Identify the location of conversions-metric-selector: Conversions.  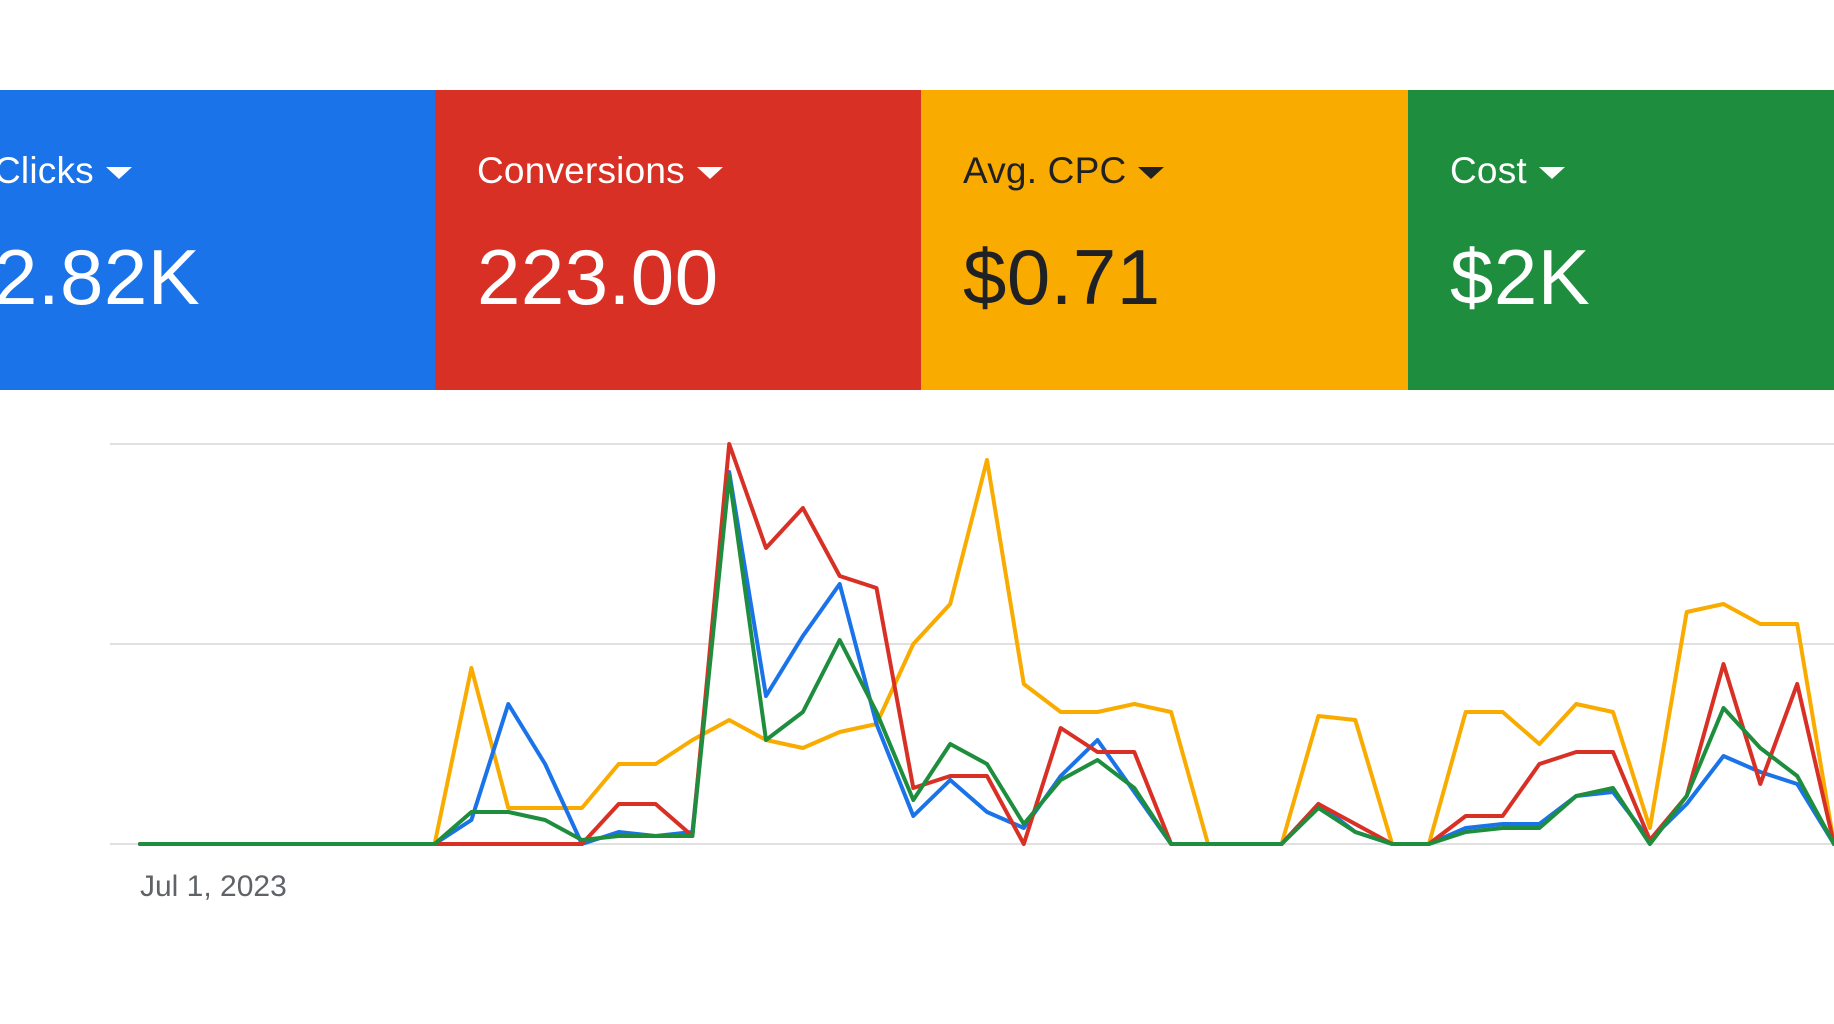
(600, 170).